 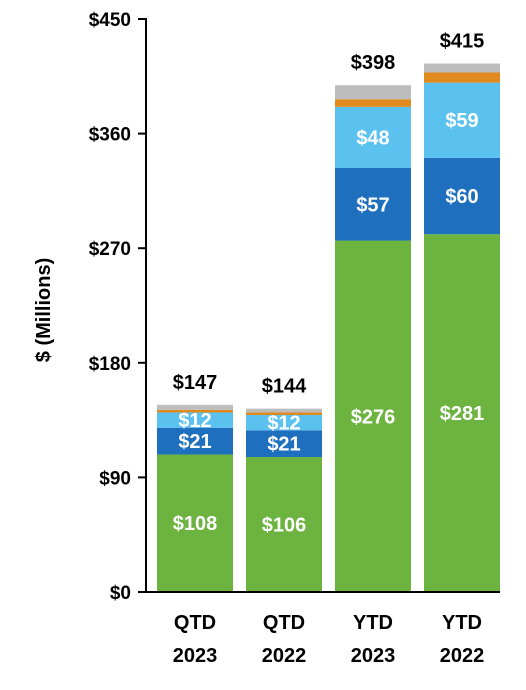 I want to click on x-axis: QTD 2023 QTD 2022 YTD 2023 YTD 2022, so click(x=329, y=639).